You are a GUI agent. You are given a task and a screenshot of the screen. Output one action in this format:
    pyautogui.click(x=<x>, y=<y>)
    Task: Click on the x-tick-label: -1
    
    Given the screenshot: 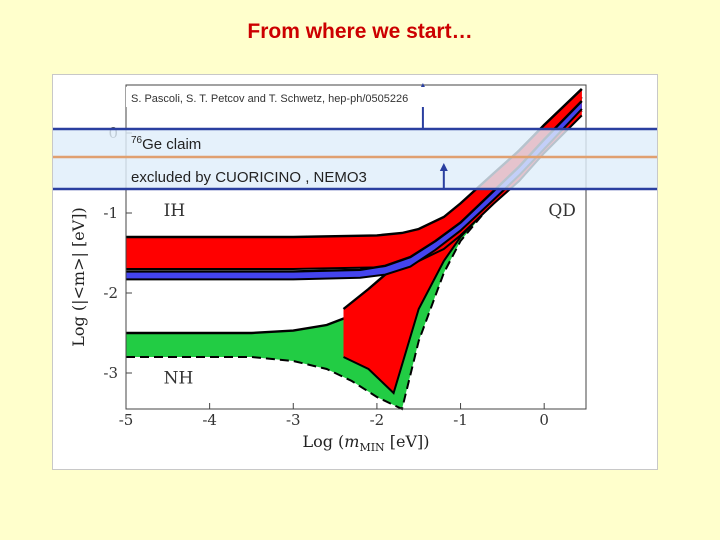 What is the action you would take?
    pyautogui.click(x=460, y=420)
    